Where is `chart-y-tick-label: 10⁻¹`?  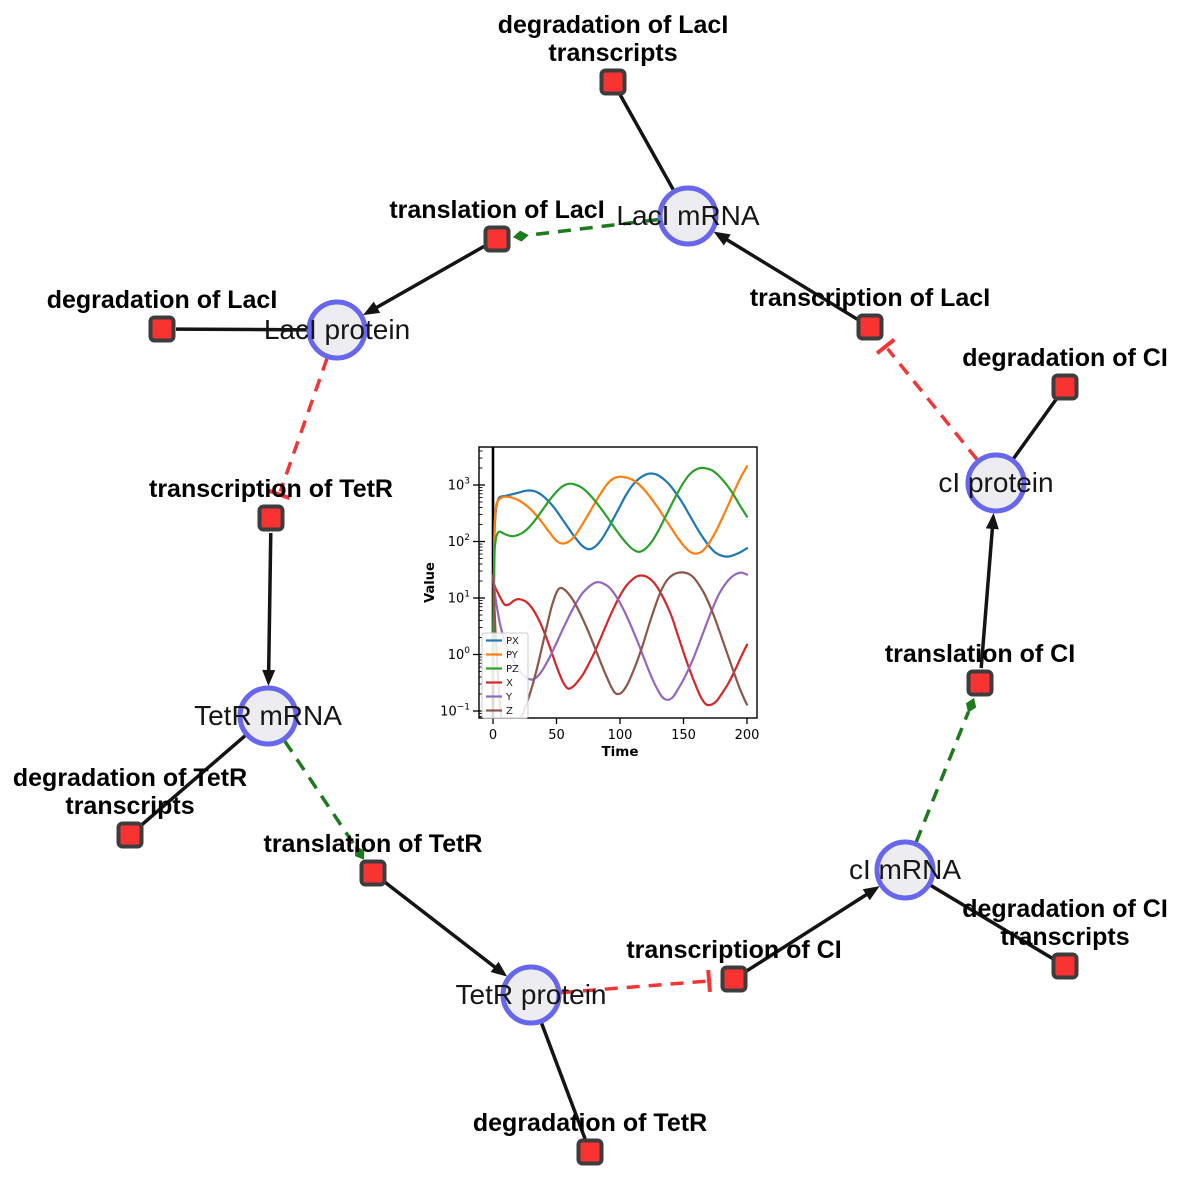 chart-y-tick-label: 10⁻¹ is located at coordinates (455, 711).